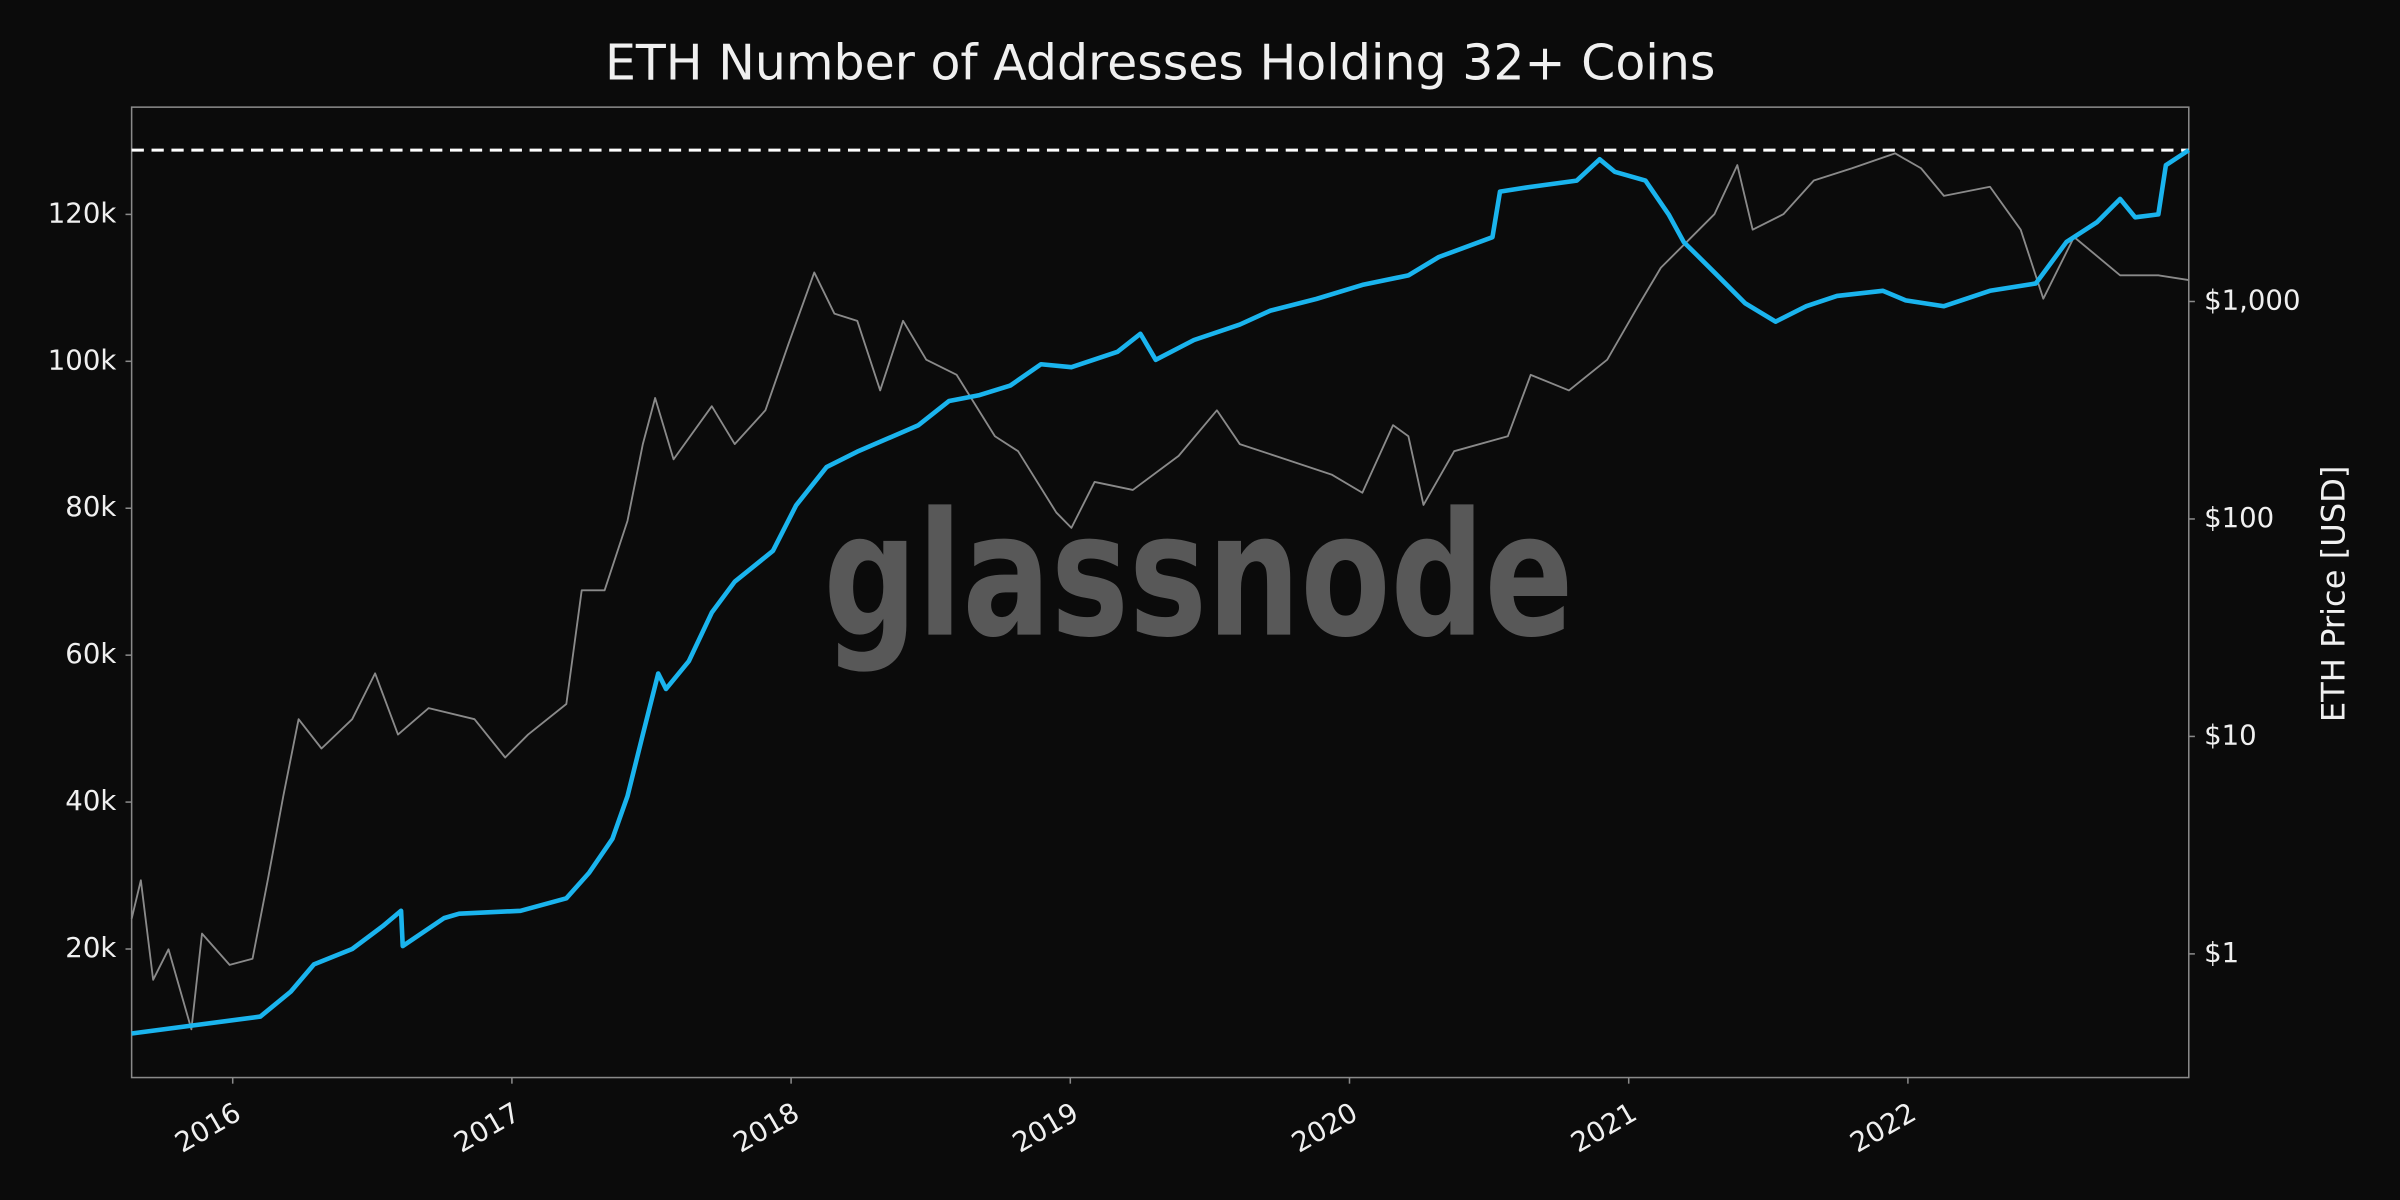 Image resolution: width=2400 pixels, height=1200 pixels. Describe the element at coordinates (82, 360) in the screenshot. I see `y-tick-label: 100k` at that location.